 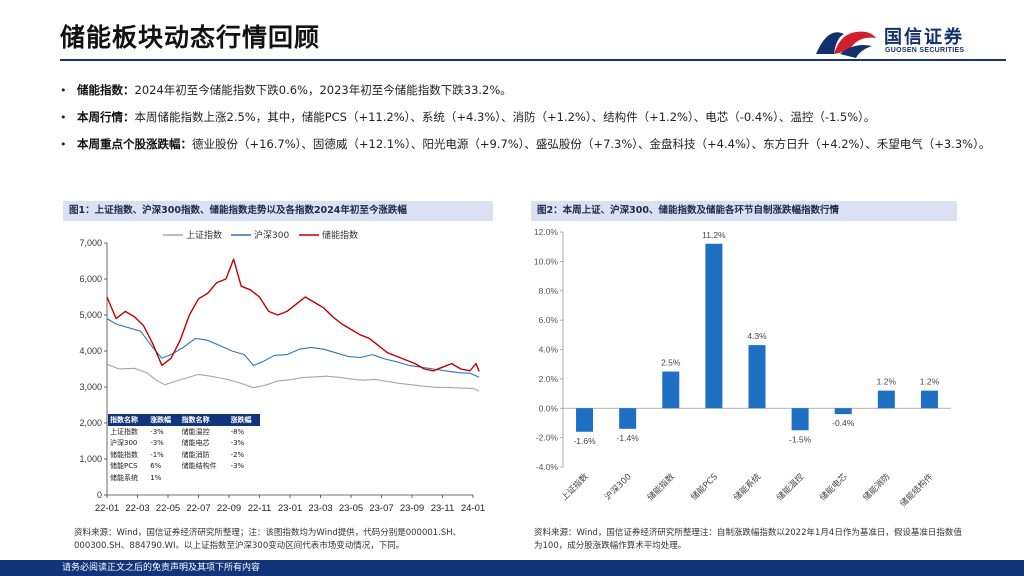 What do you see at coordinates (124, 431) in the screenshot?
I see `table-cell: 上证指数` at bounding box center [124, 431].